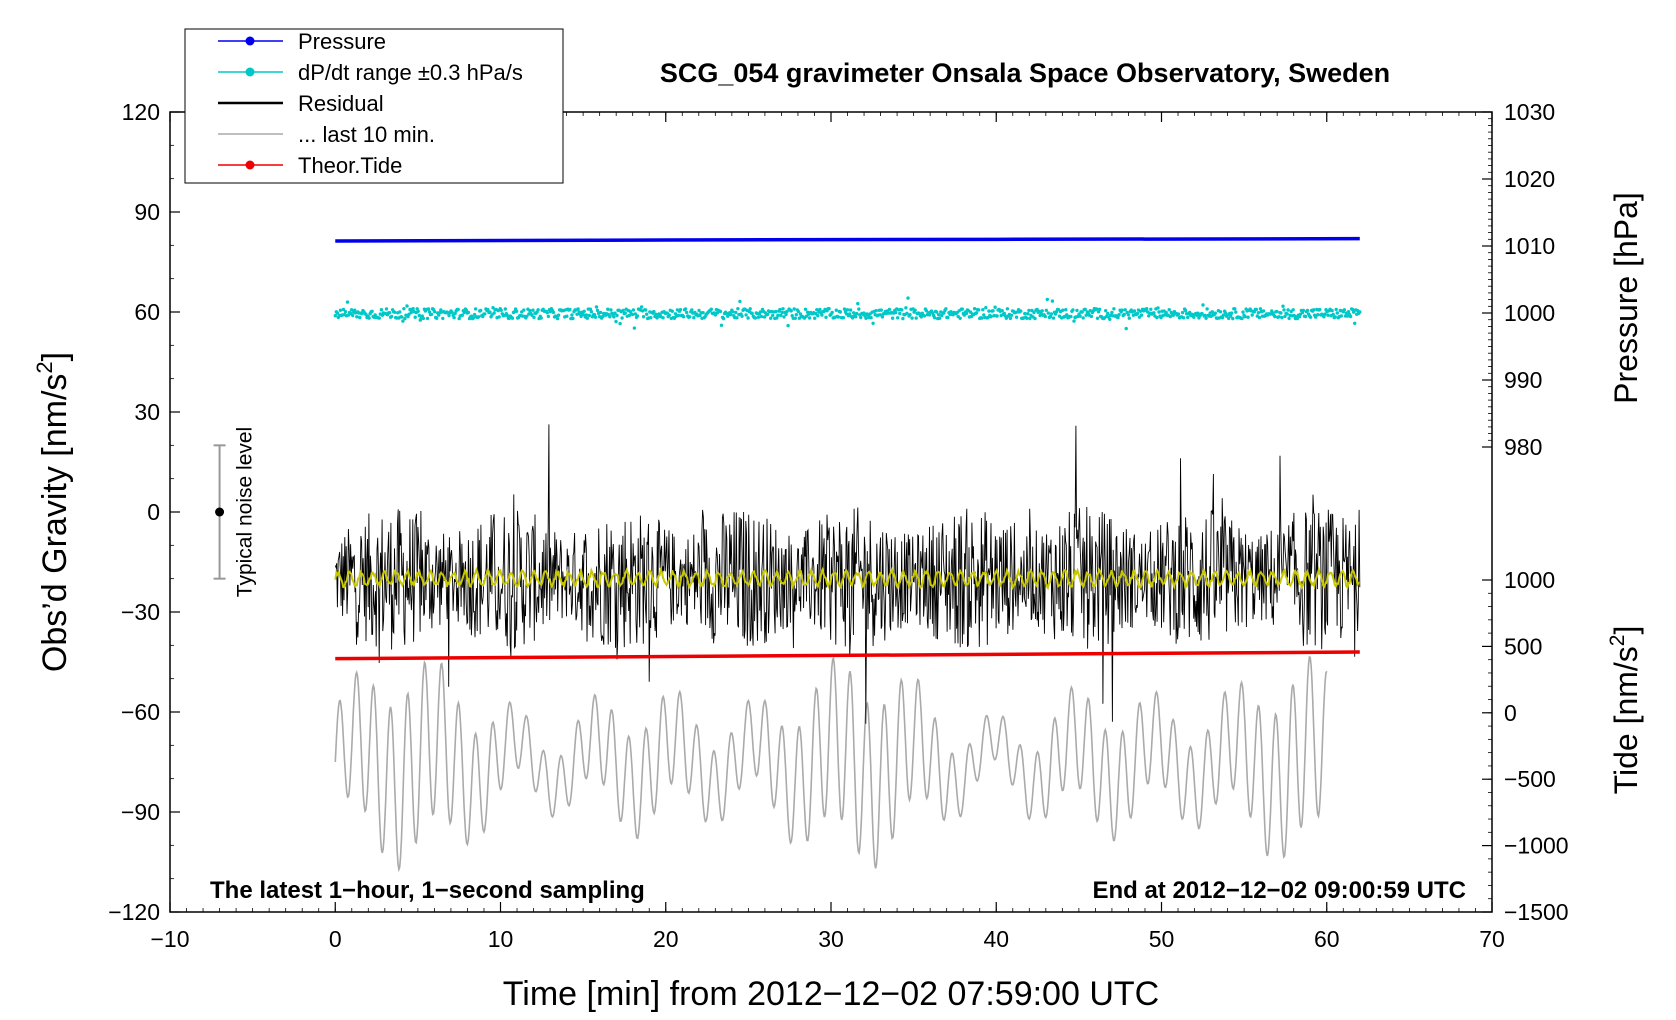  Describe the element at coordinates (140, 812) in the screenshot. I see `y-tick-label: −90` at that location.